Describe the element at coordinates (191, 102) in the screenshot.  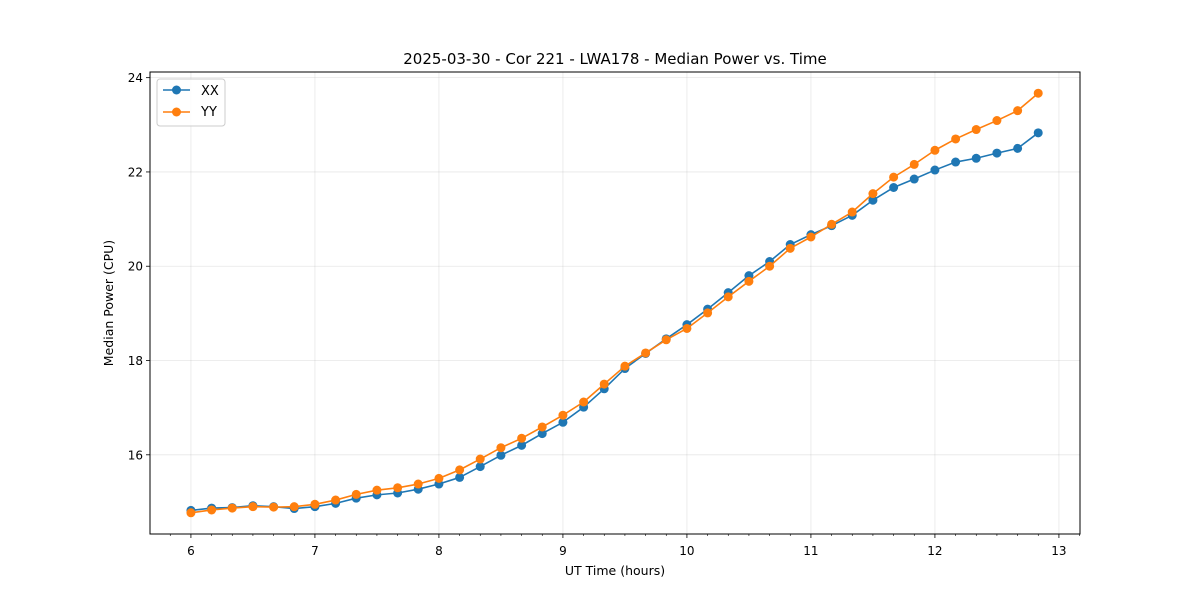
I see `legend: XX YY` at that location.